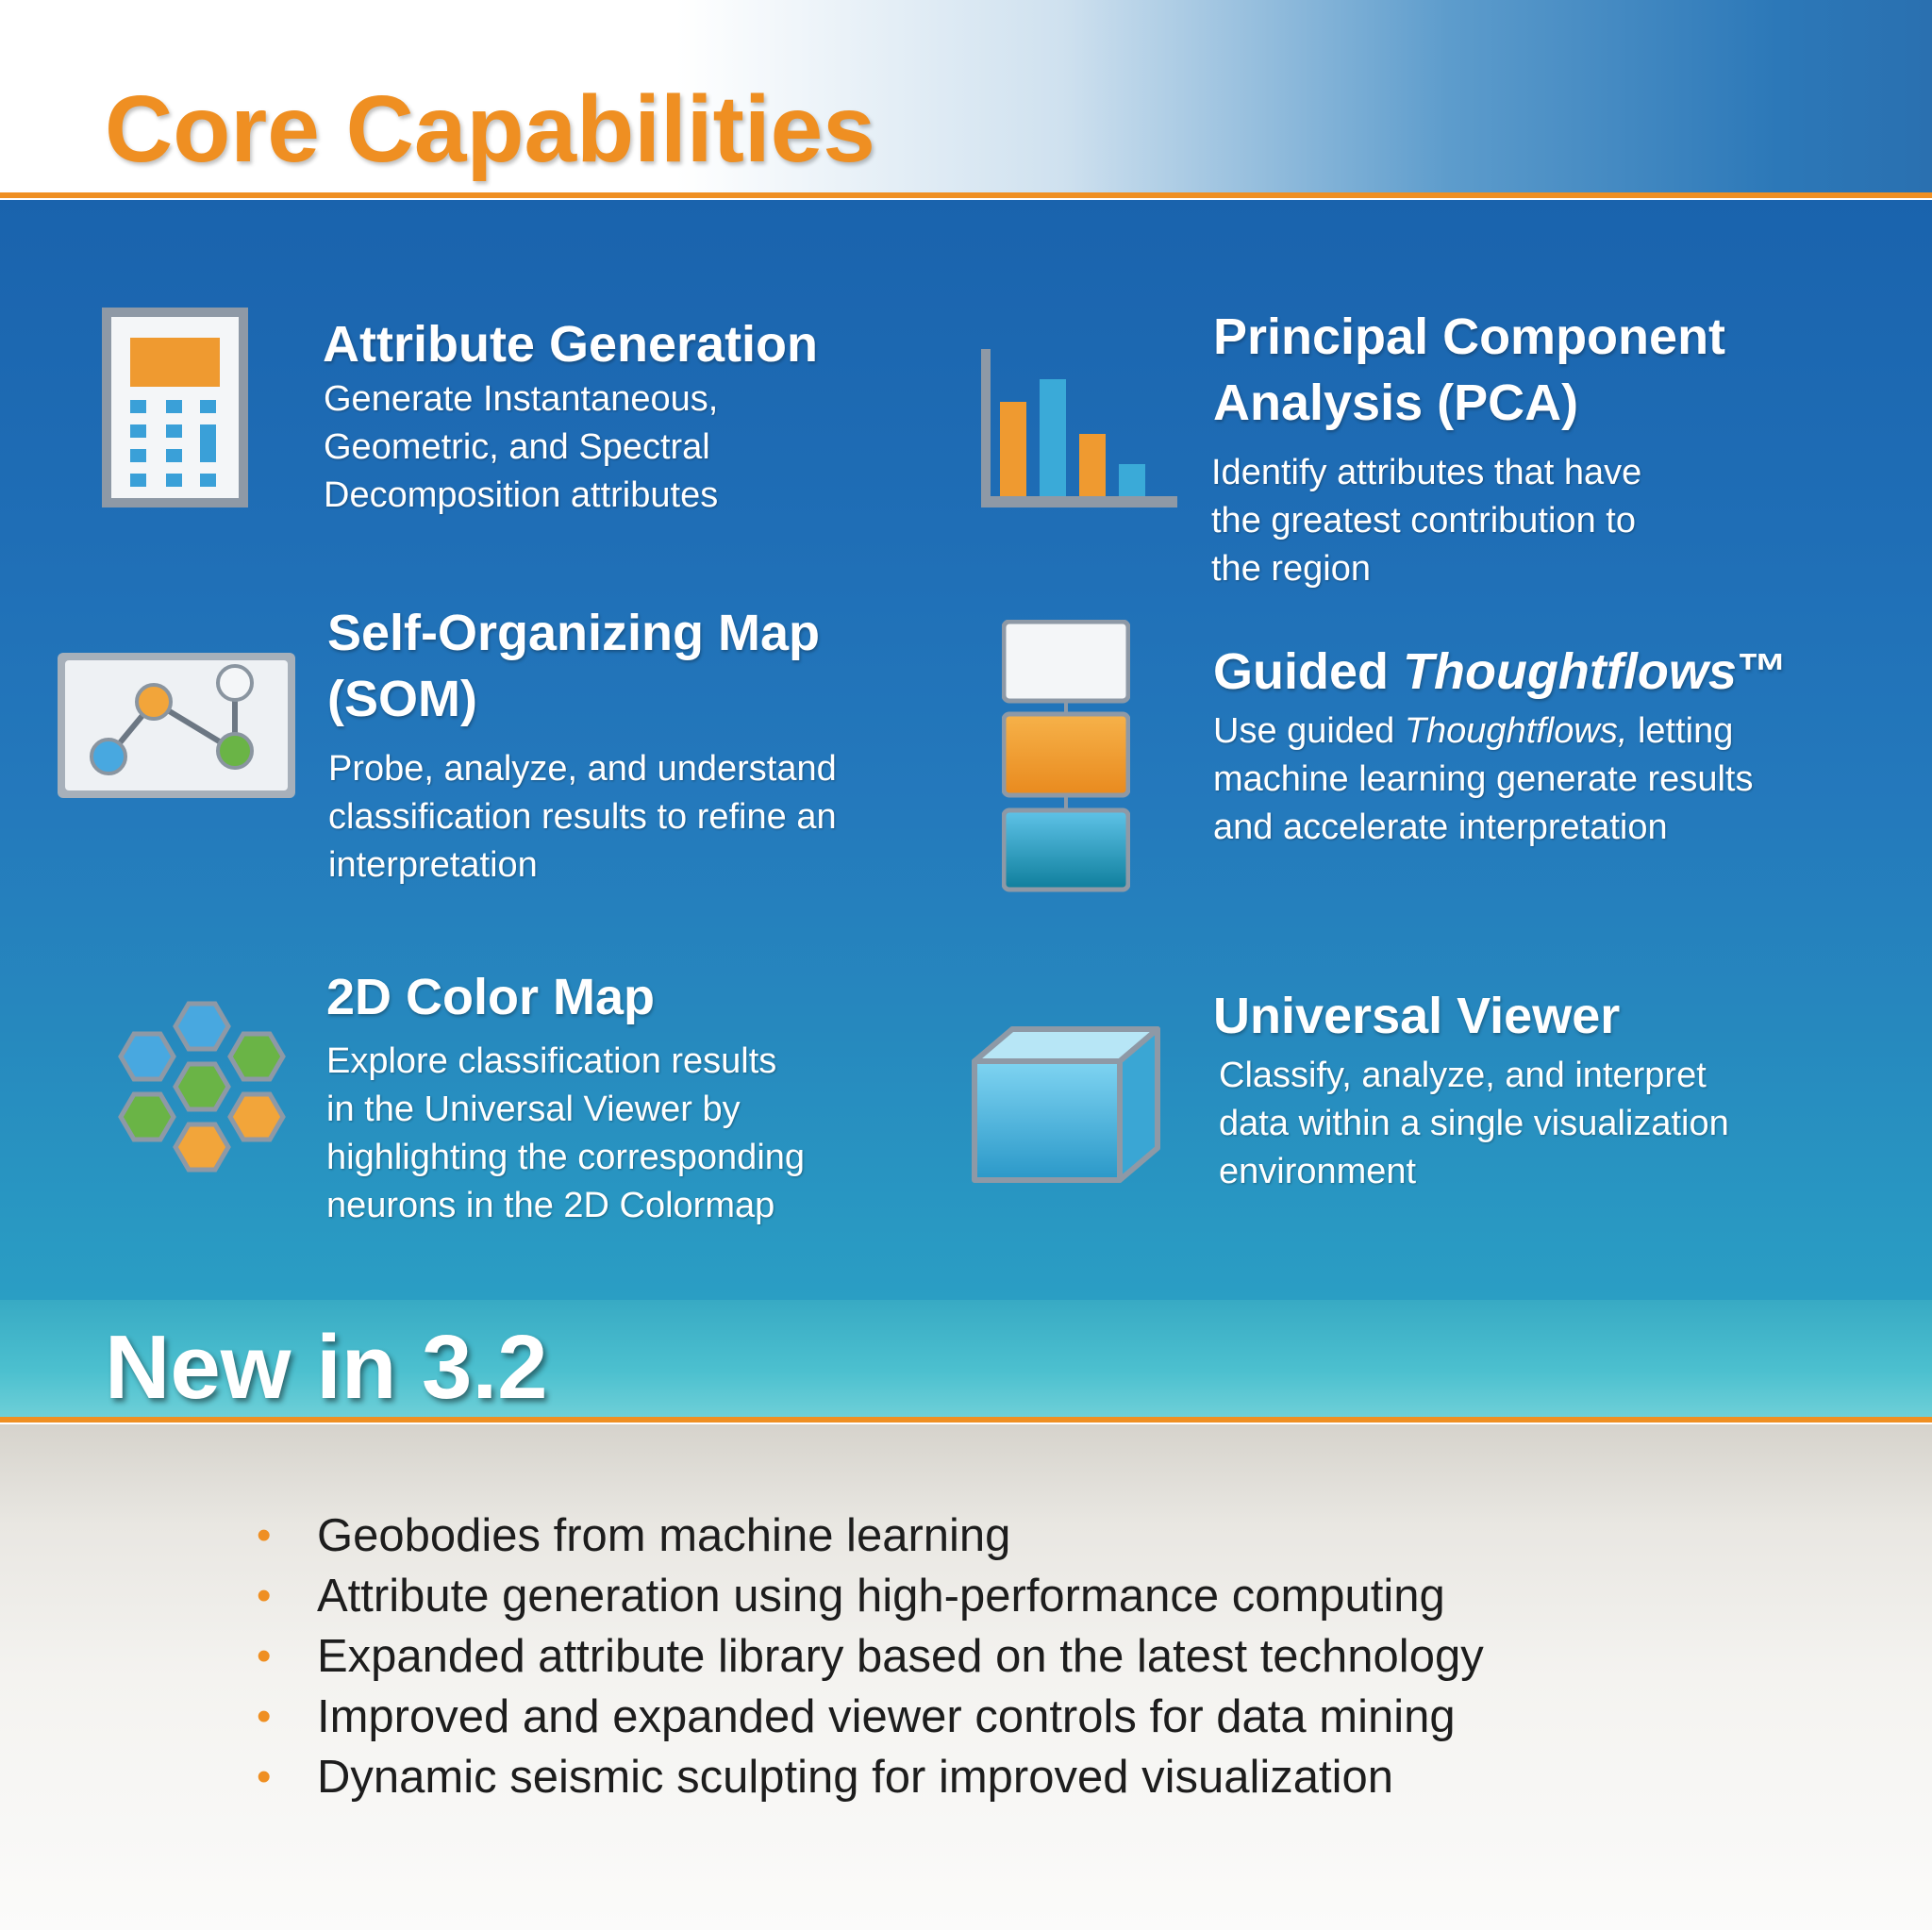 The height and width of the screenshot is (1930, 1932). Describe the element at coordinates (176, 725) in the screenshot. I see `node-graph-icon` at that location.